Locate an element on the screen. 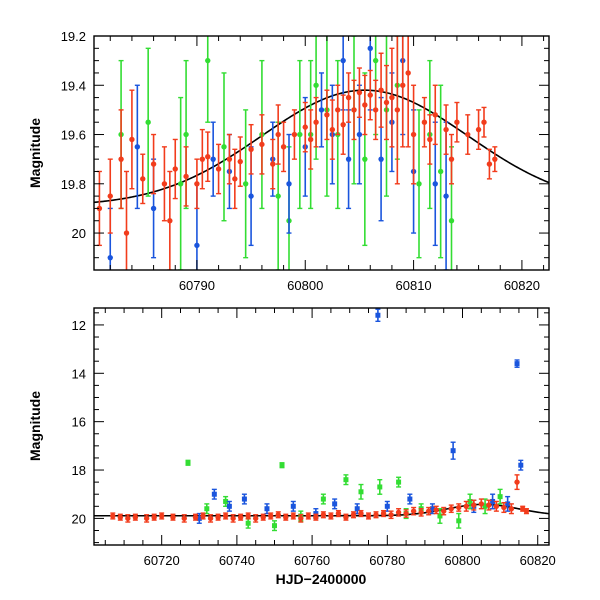  y-tick-label: 19.8 is located at coordinates (73, 184).